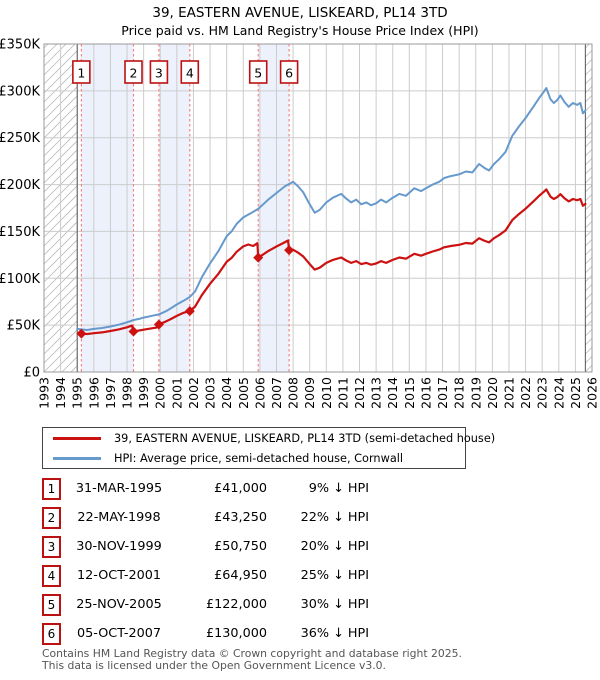 This screenshot has width=600, height=680. I want to click on sale-number-badge: 5, so click(51, 604).